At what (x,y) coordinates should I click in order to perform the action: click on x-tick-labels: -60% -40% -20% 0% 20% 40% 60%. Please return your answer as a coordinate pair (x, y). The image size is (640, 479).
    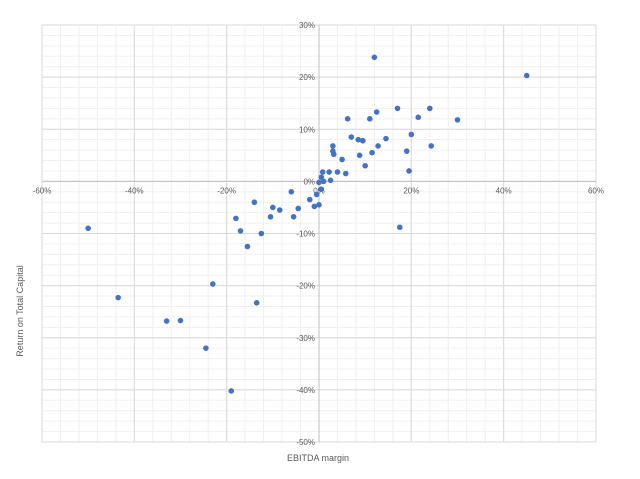
    Looking at the image, I should click on (318, 190).